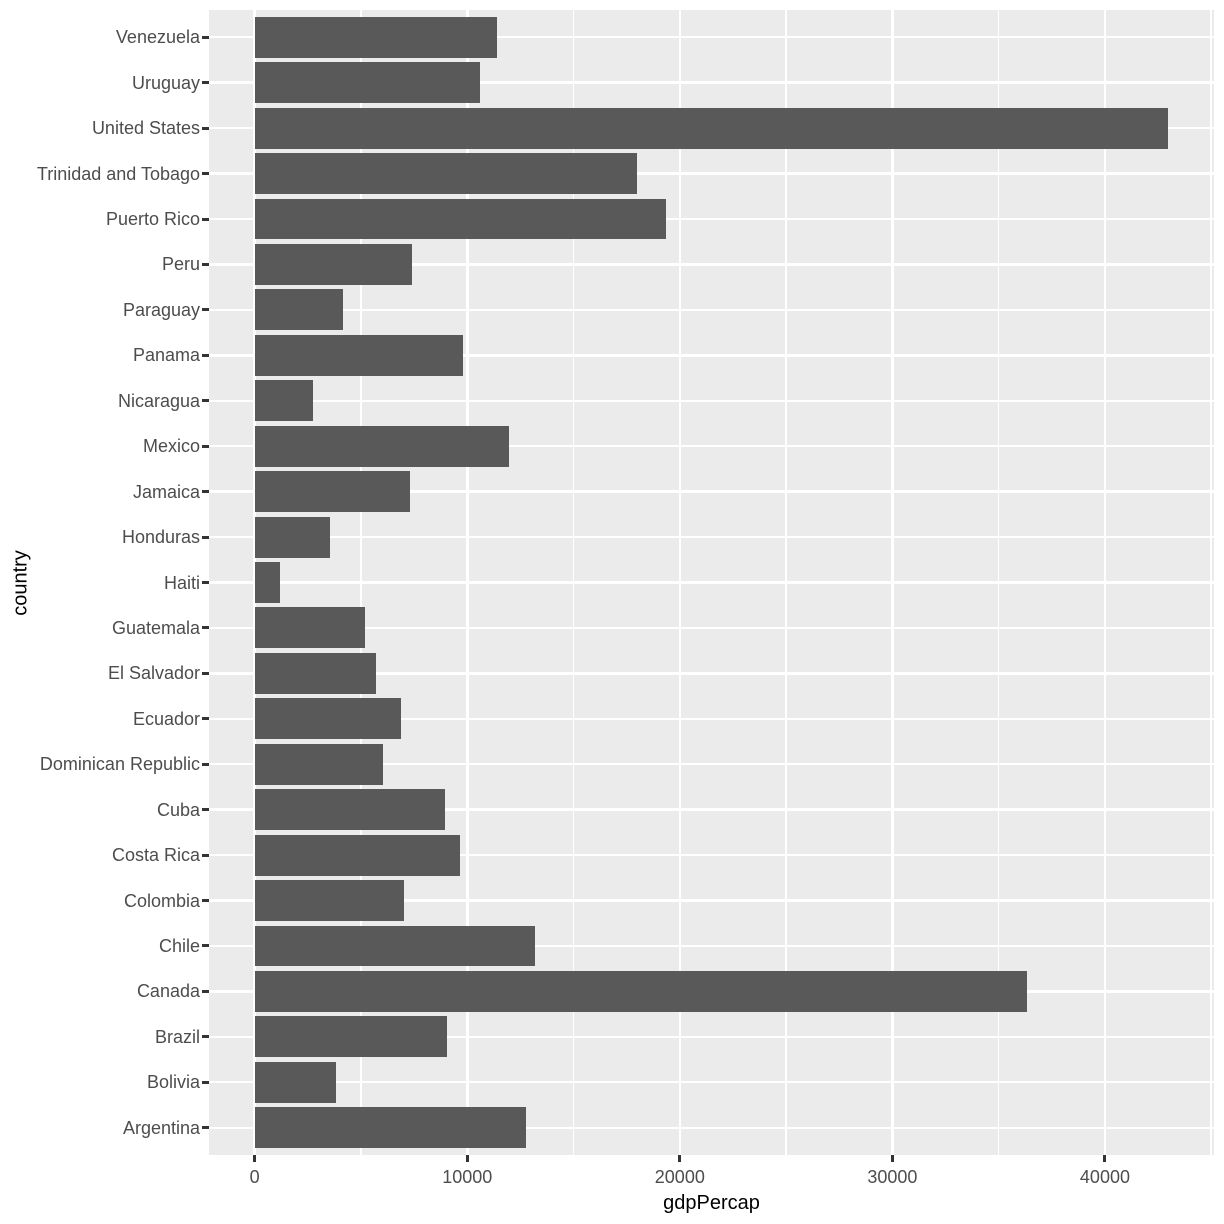 This screenshot has height=1224, width=1224. What do you see at coordinates (155, 627) in the screenshot?
I see `y-tick-label: Guatemala` at bounding box center [155, 627].